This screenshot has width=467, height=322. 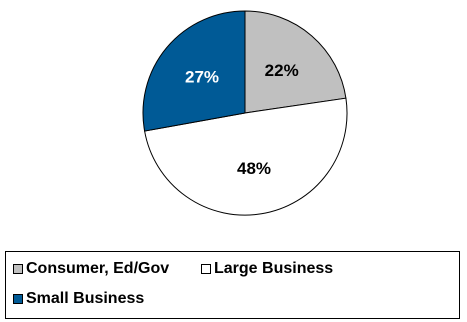 I want to click on pie-data-labels: 22% 48% 27%, so click(x=242, y=119).